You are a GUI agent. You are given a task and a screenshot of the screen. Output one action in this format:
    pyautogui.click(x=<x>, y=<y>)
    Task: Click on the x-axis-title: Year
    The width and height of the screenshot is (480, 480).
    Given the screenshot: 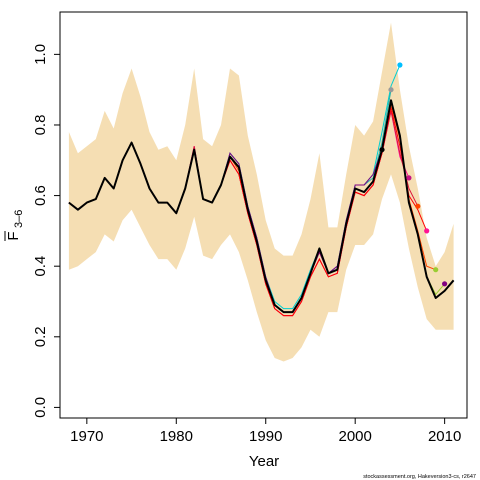 What is the action you would take?
    pyautogui.click(x=264, y=461)
    